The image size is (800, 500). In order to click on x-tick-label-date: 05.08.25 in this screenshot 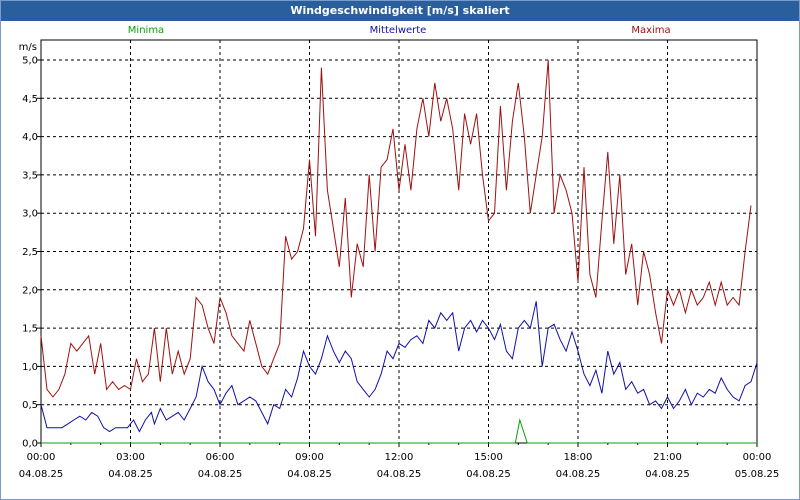, I will do `click(757, 474)`.